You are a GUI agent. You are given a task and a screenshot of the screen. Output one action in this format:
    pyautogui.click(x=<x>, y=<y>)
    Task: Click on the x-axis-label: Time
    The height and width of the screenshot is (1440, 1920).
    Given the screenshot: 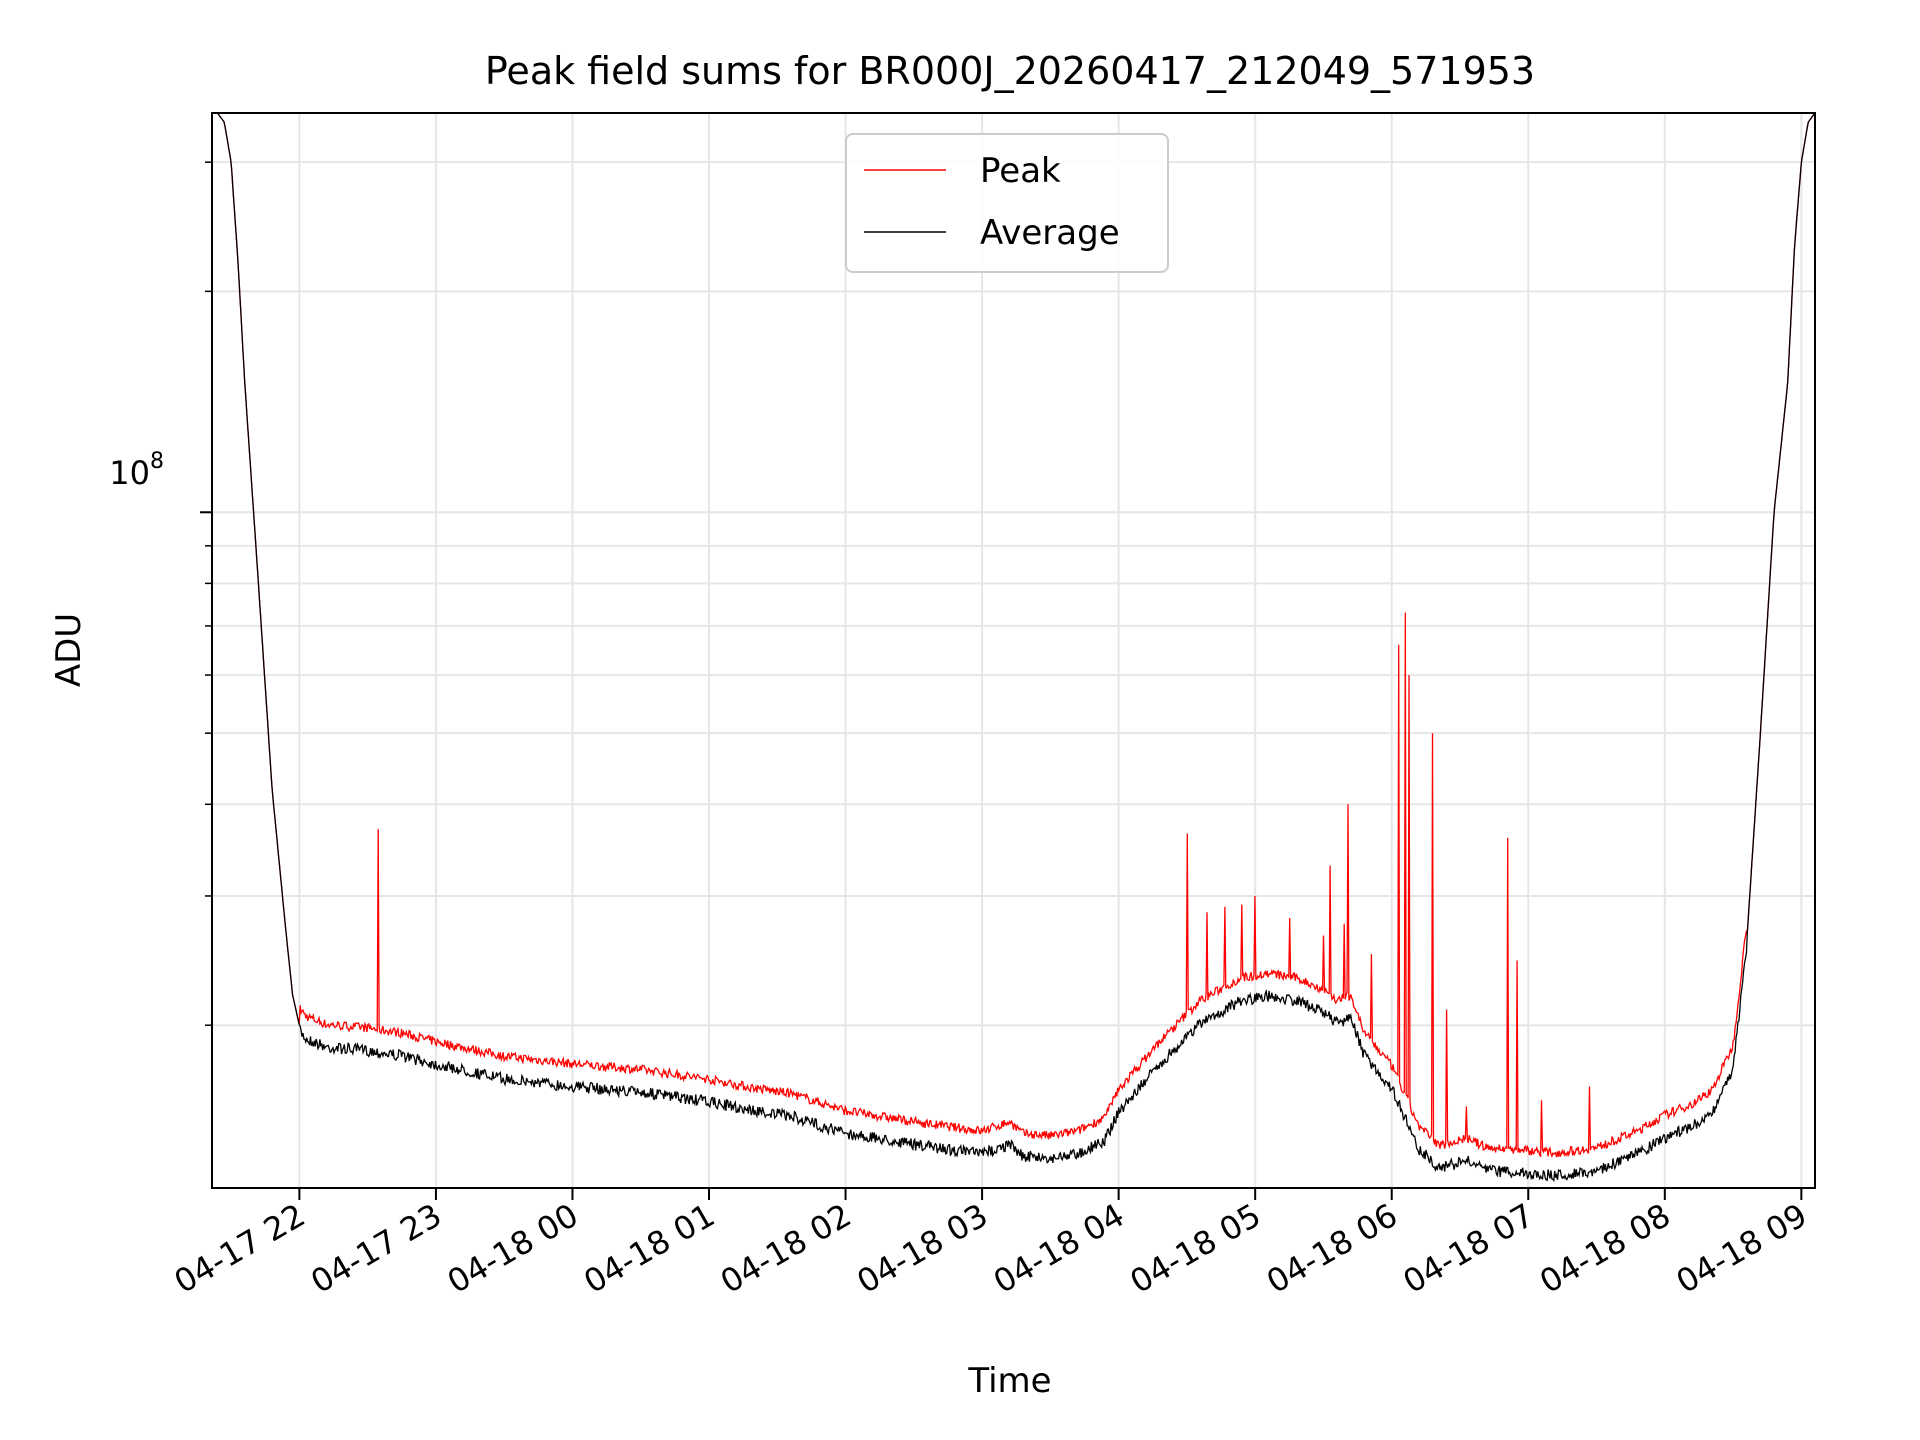 What is the action you would take?
    pyautogui.click(x=1009, y=1381)
    